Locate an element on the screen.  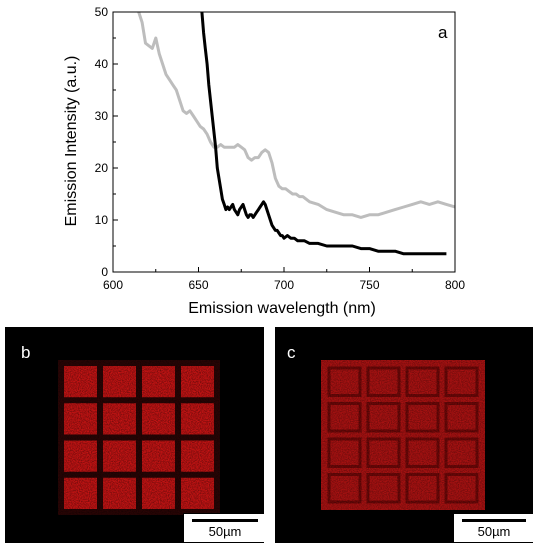
noise-overlay-b is located at coordinates (139, 437).